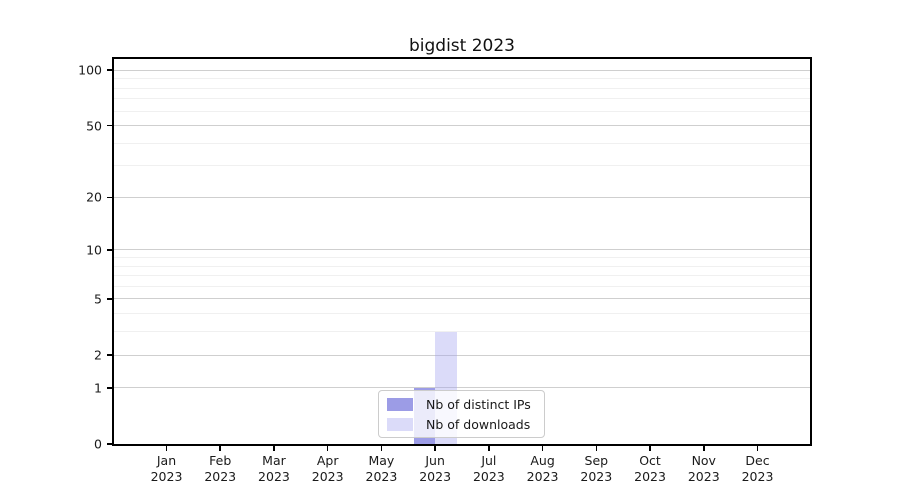 This screenshot has width=900, height=500. I want to click on x-tick-label: May 2023, so click(381, 469).